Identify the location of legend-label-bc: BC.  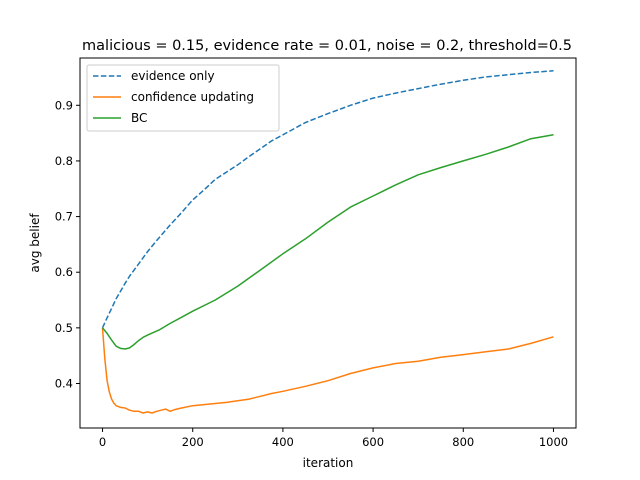
(139, 118).